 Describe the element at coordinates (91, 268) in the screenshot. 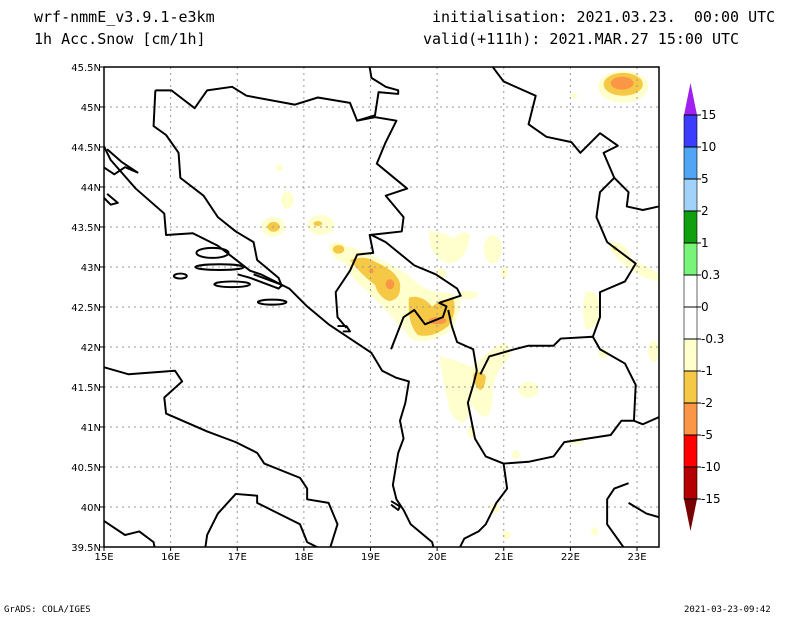

I see `lat-label: 43N` at that location.